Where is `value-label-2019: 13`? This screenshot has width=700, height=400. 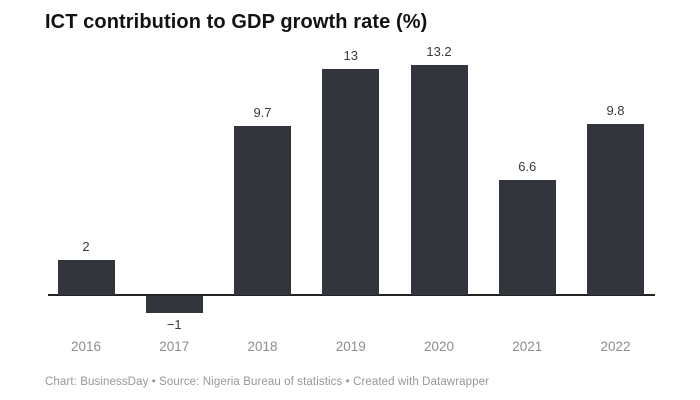
value-label-2019: 13 is located at coordinates (350, 55).